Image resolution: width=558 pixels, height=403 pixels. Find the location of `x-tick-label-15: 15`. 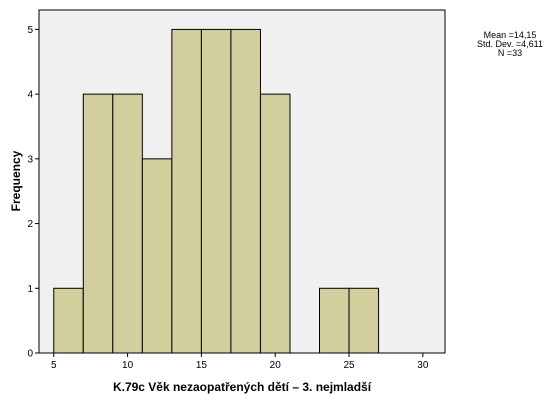

x-tick-label-15: 15 is located at coordinates (202, 365).